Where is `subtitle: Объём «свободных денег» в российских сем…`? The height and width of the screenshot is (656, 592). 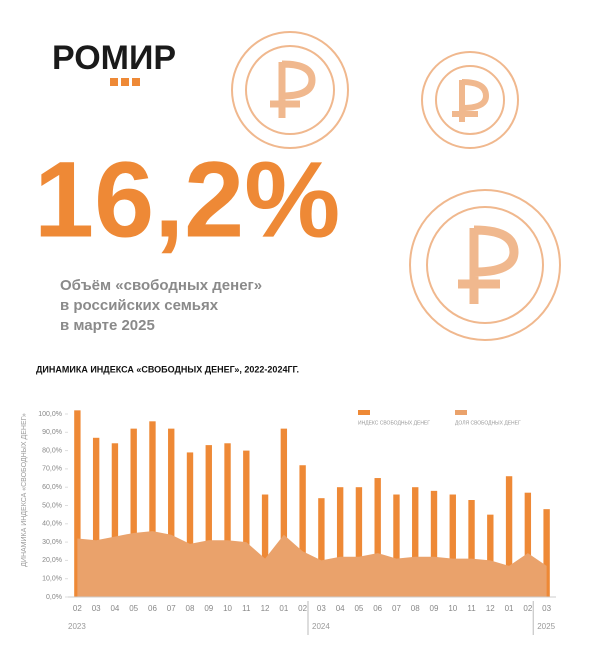
subtitle: Объём «свободных денег» в российских сем… is located at coordinates (161, 305).